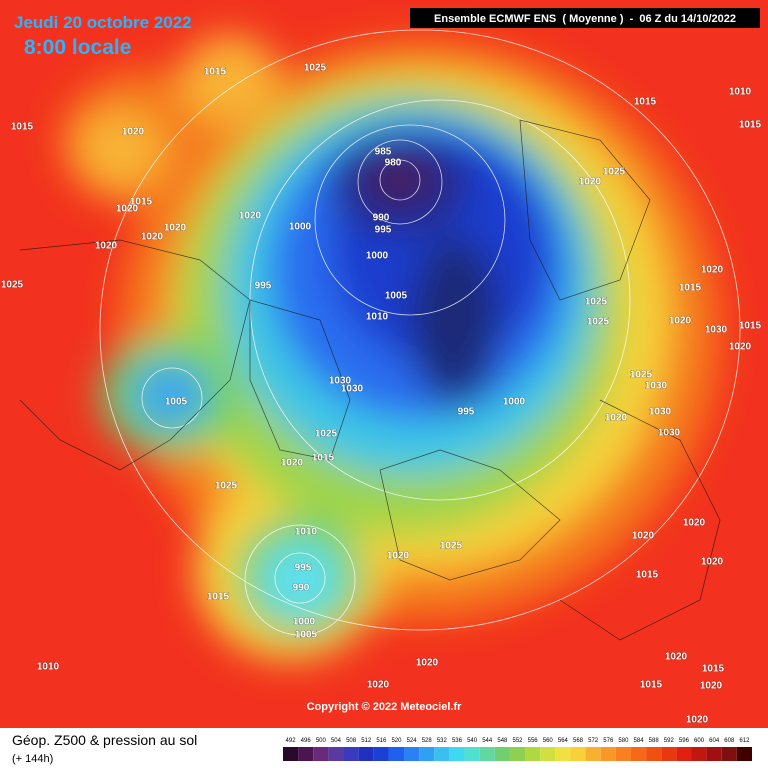  Describe the element at coordinates (104, 740) in the screenshot. I see `footer-title: Géop. Z500 & pression au sol` at that location.